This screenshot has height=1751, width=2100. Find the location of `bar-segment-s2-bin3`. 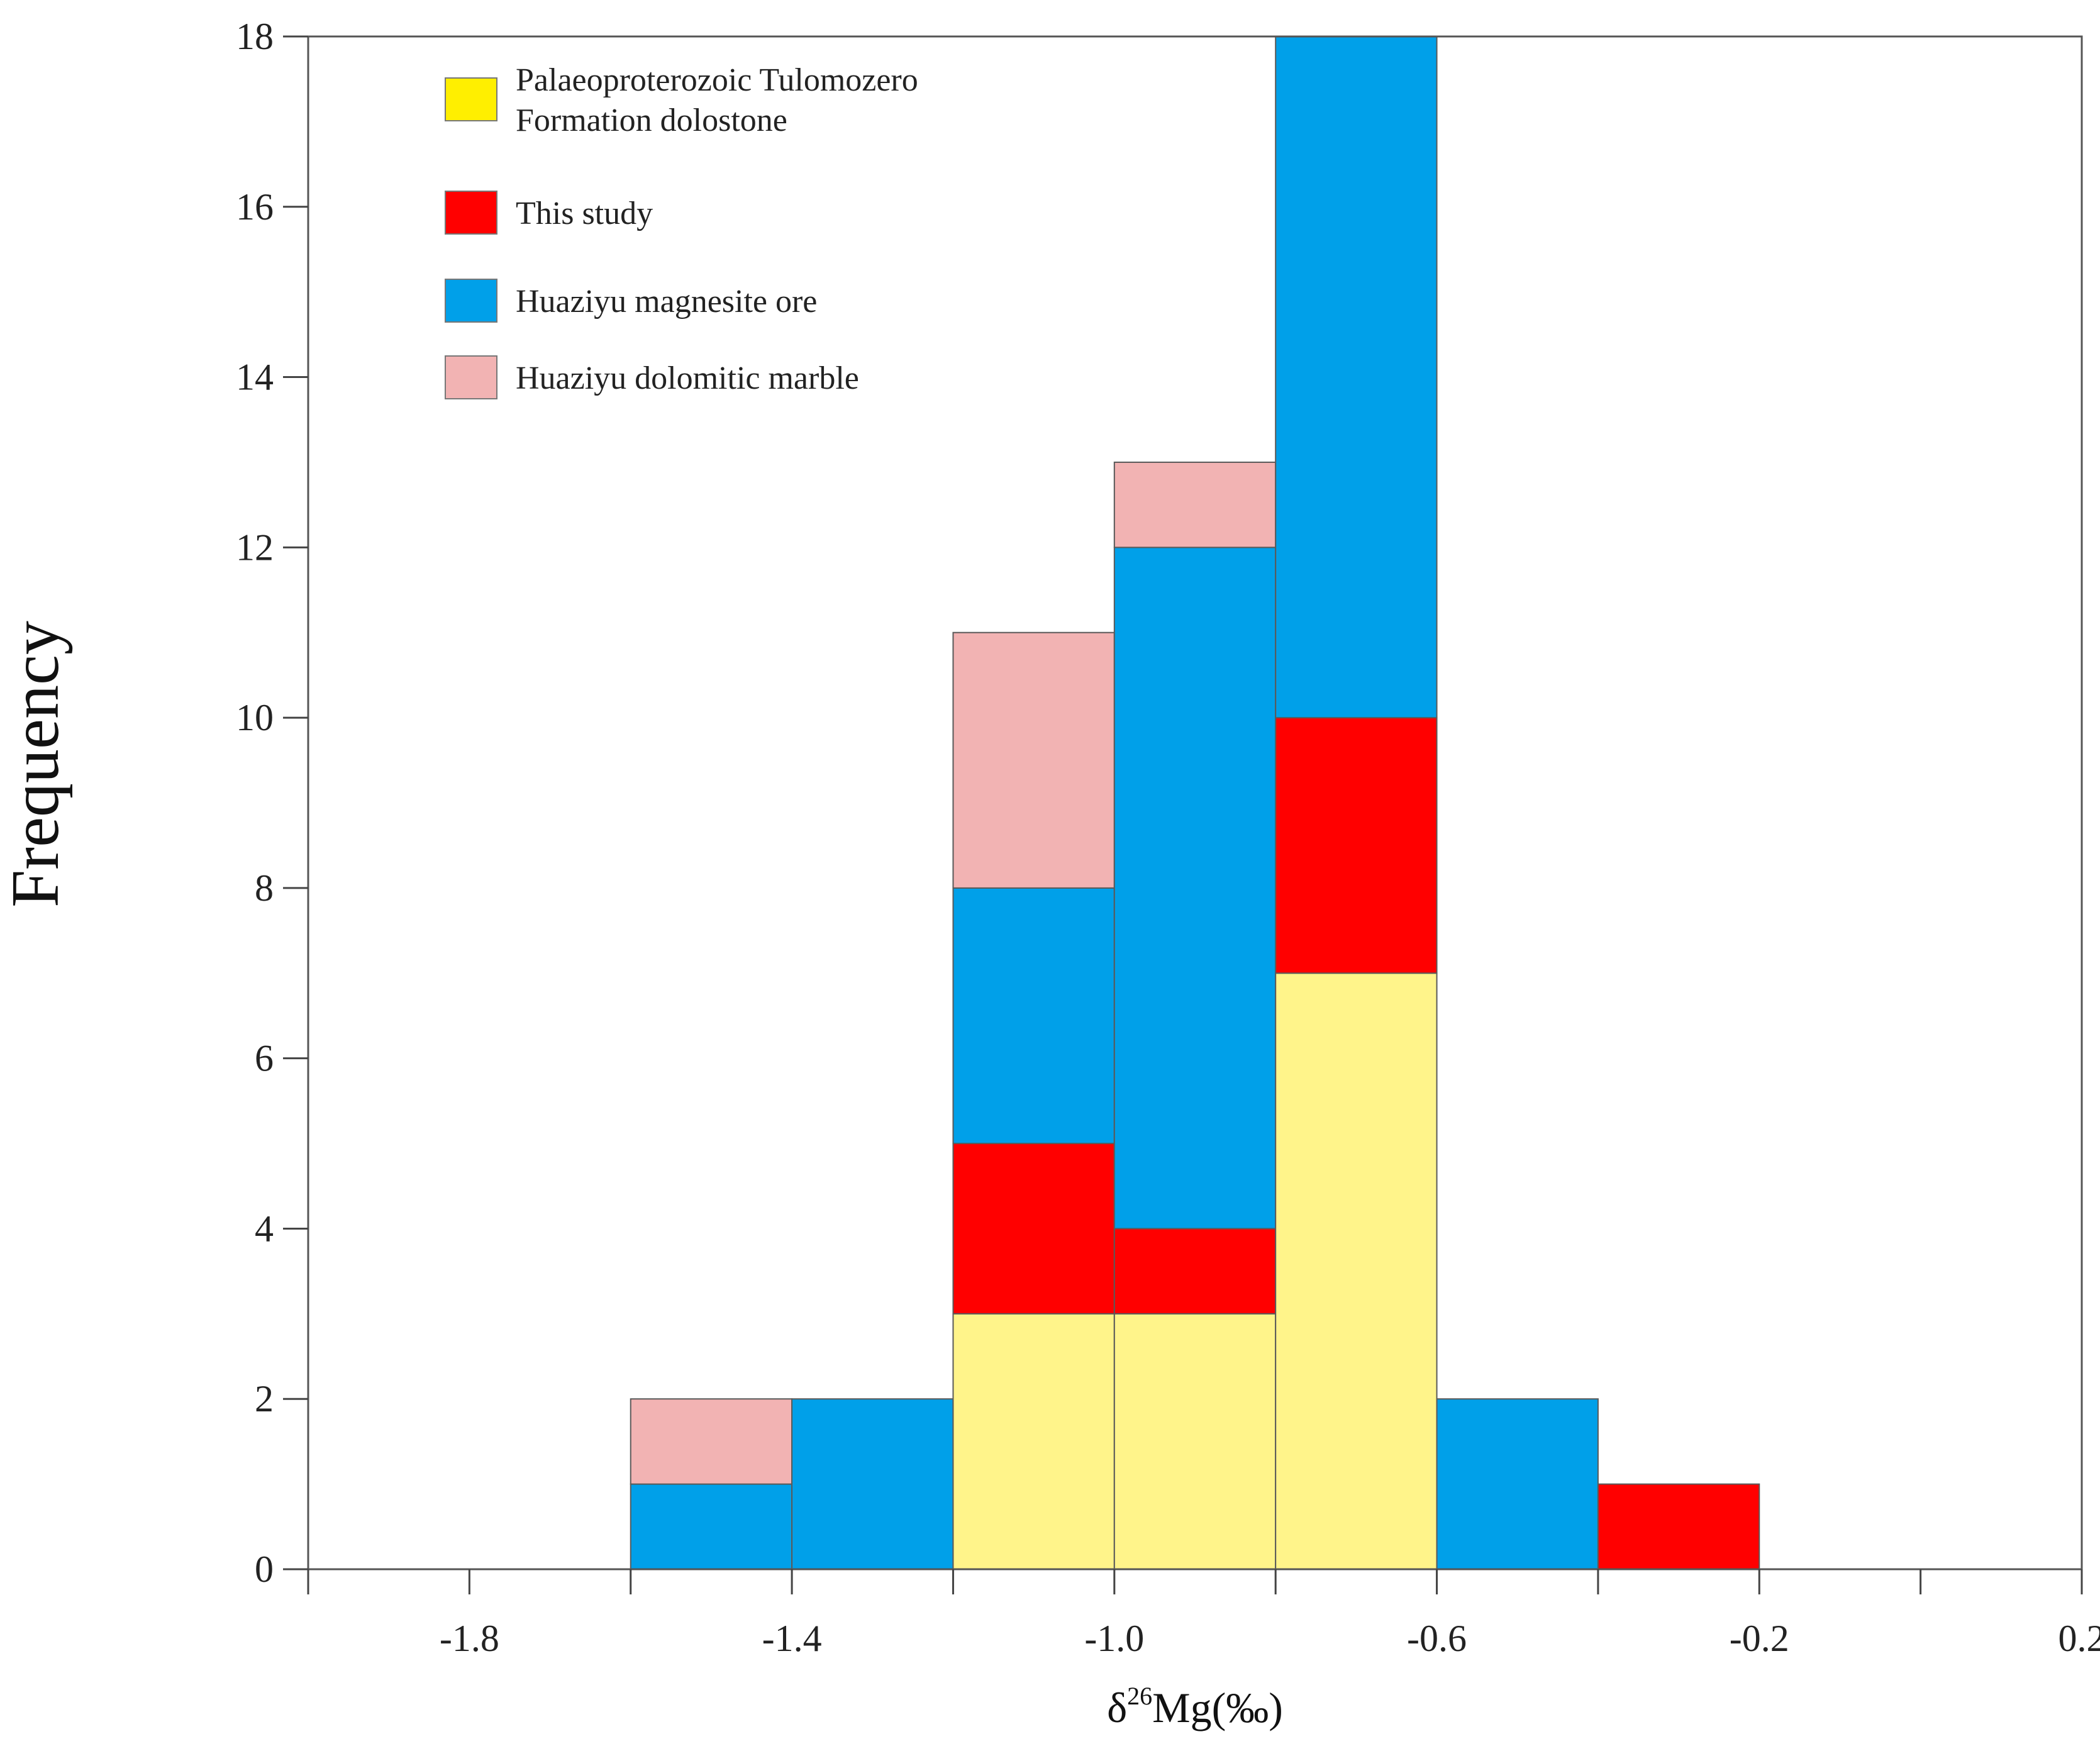

bar-segment-s2-bin3 is located at coordinates (1195, 889).